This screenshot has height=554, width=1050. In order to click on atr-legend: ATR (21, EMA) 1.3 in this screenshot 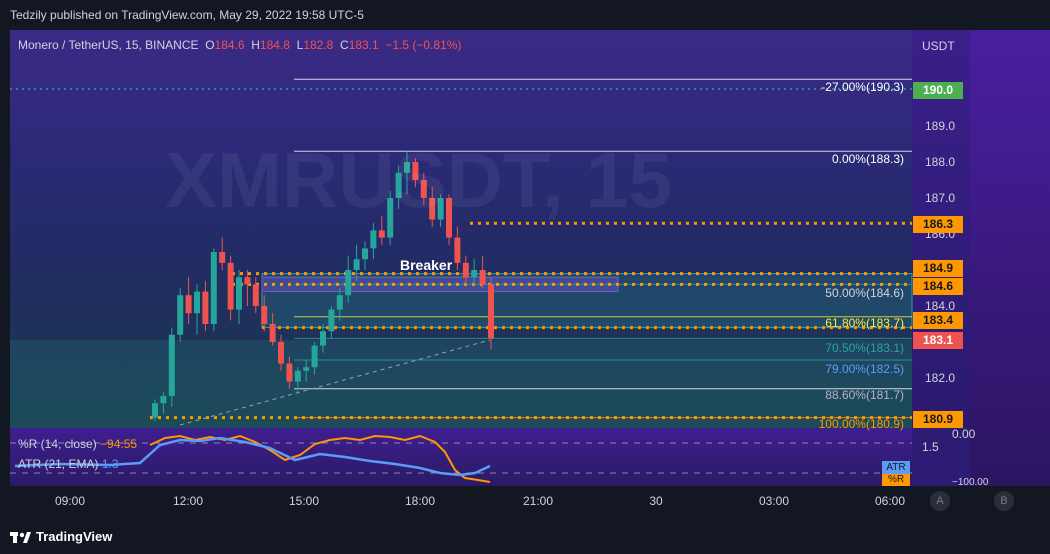, I will do `click(68, 464)`.